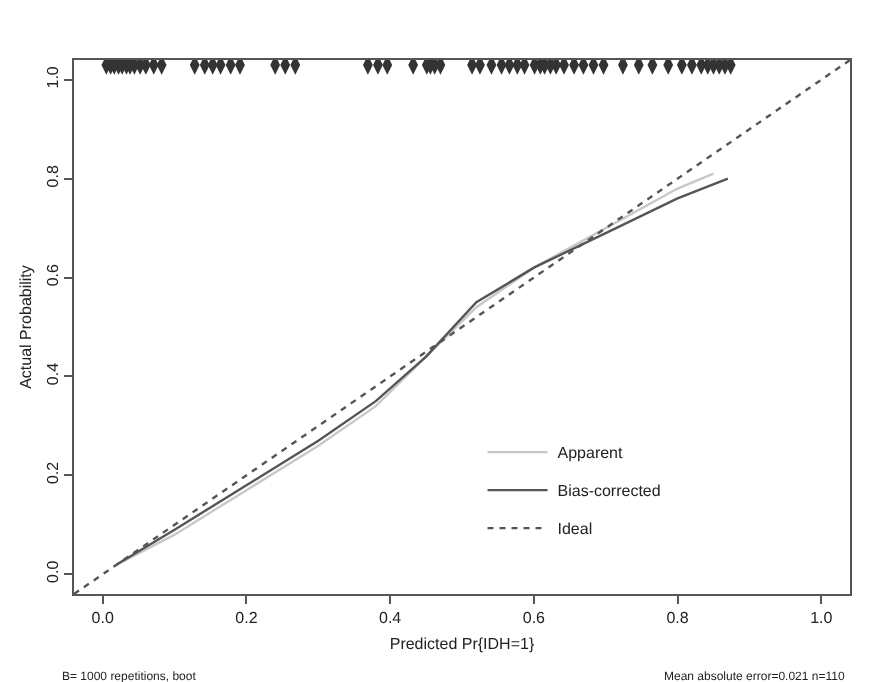 Image resolution: width=880 pixels, height=682 pixels. I want to click on y-tick-label: 1.0, so click(52, 77).